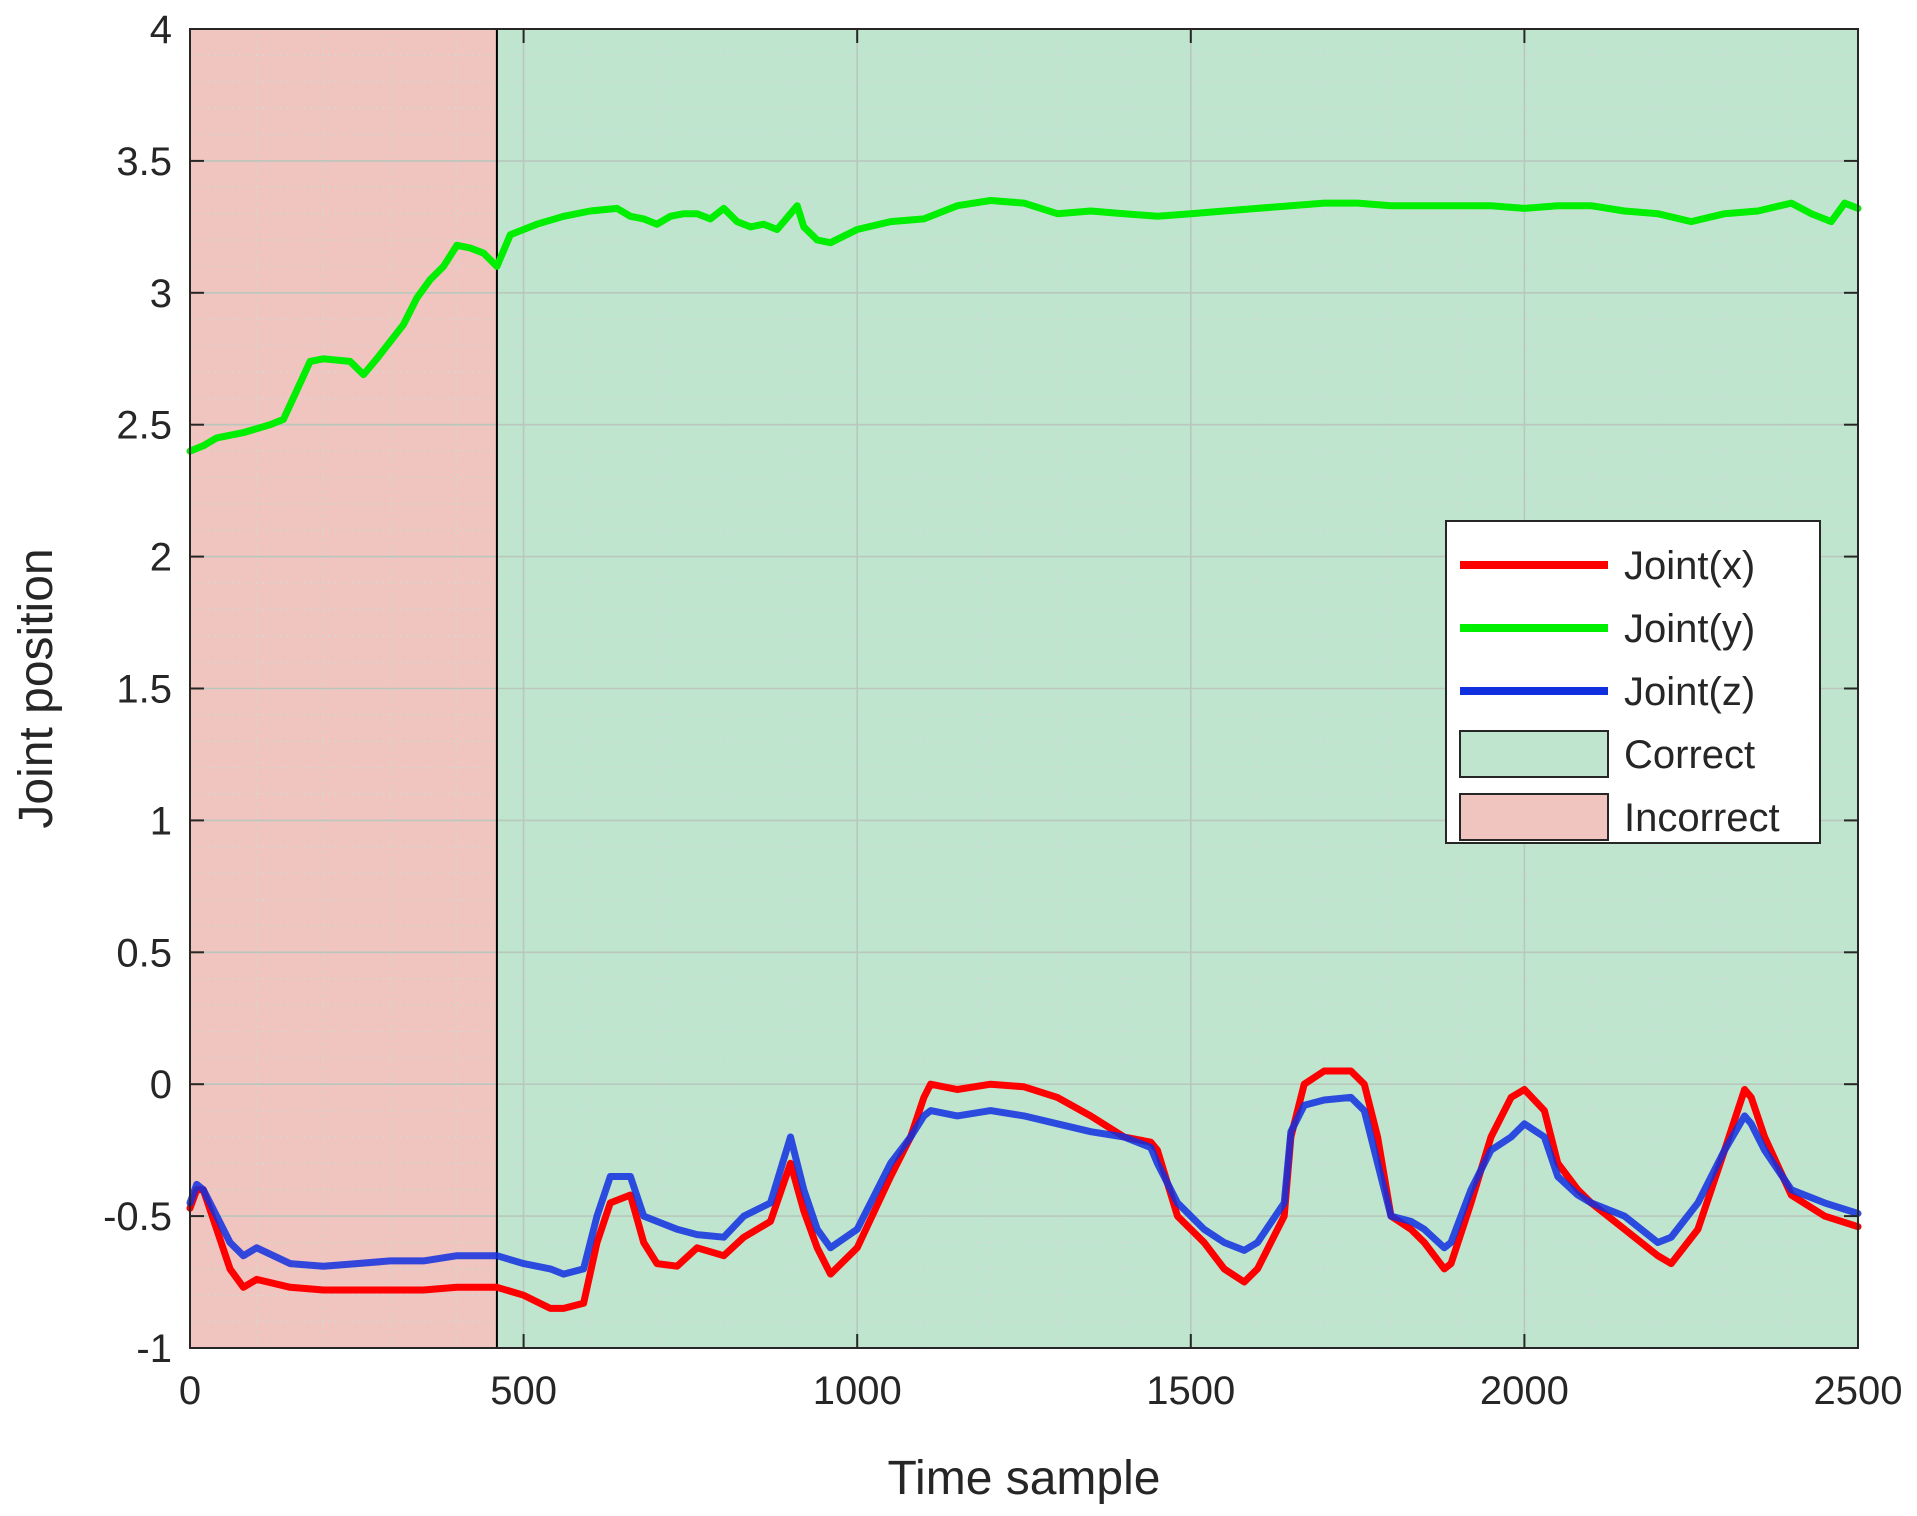 The width and height of the screenshot is (1917, 1516). What do you see at coordinates (1858, 1391) in the screenshot?
I see `x-tick-label: 2500` at bounding box center [1858, 1391].